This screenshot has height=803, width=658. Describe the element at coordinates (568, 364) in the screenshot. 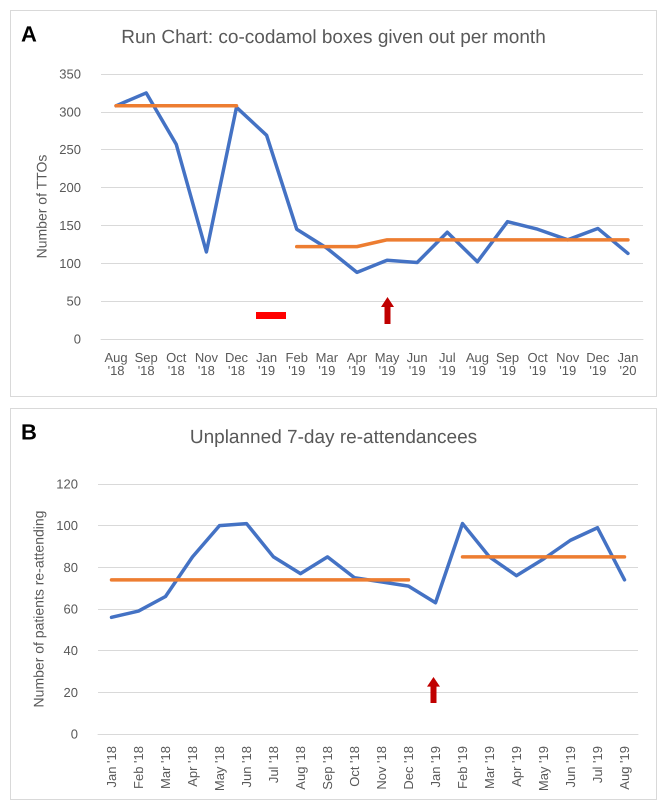

I see `x-tick-label: Nov '19` at that location.